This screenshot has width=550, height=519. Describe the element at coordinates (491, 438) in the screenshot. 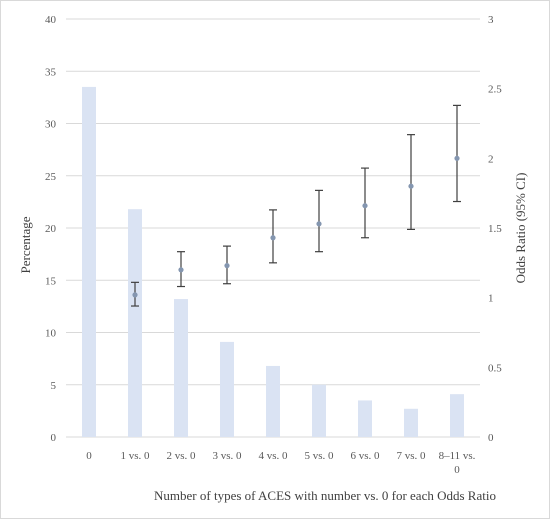

I see `y2-tick-label: 0` at that location.